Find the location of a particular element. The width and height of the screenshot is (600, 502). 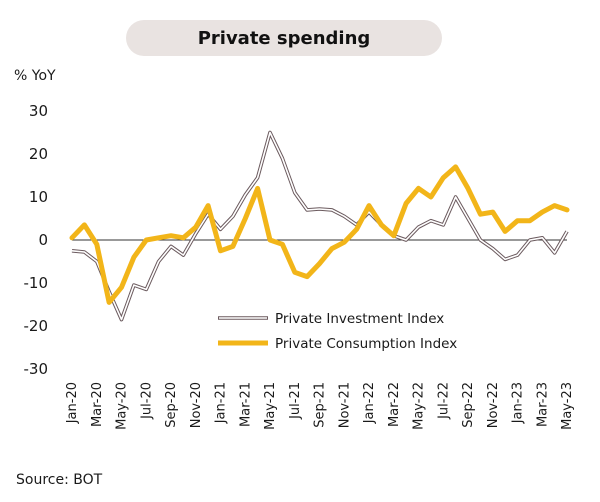

x-tick-label: Sep-21 is located at coordinates (320, 405).